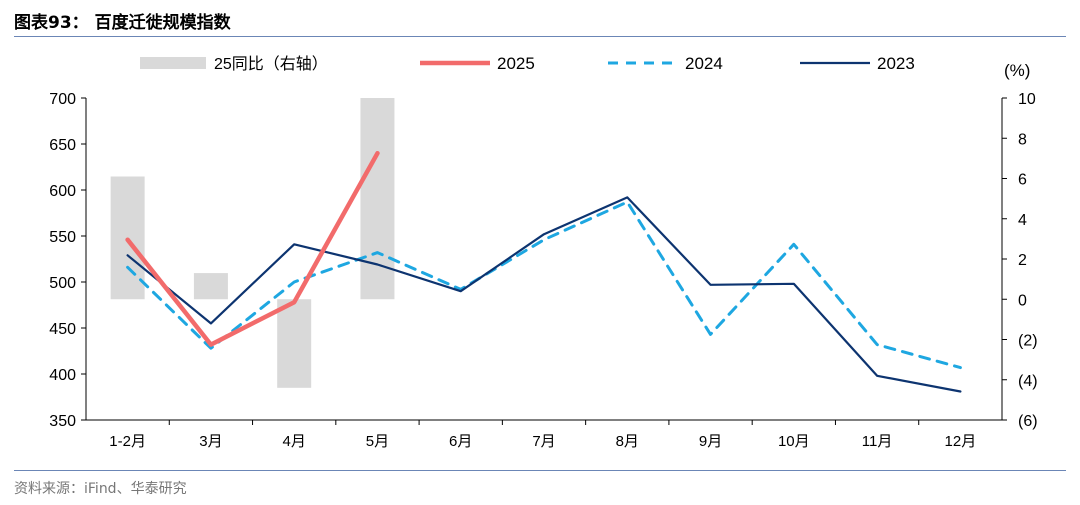  I want to click on legend-label-2023: 2023, so click(896, 63).